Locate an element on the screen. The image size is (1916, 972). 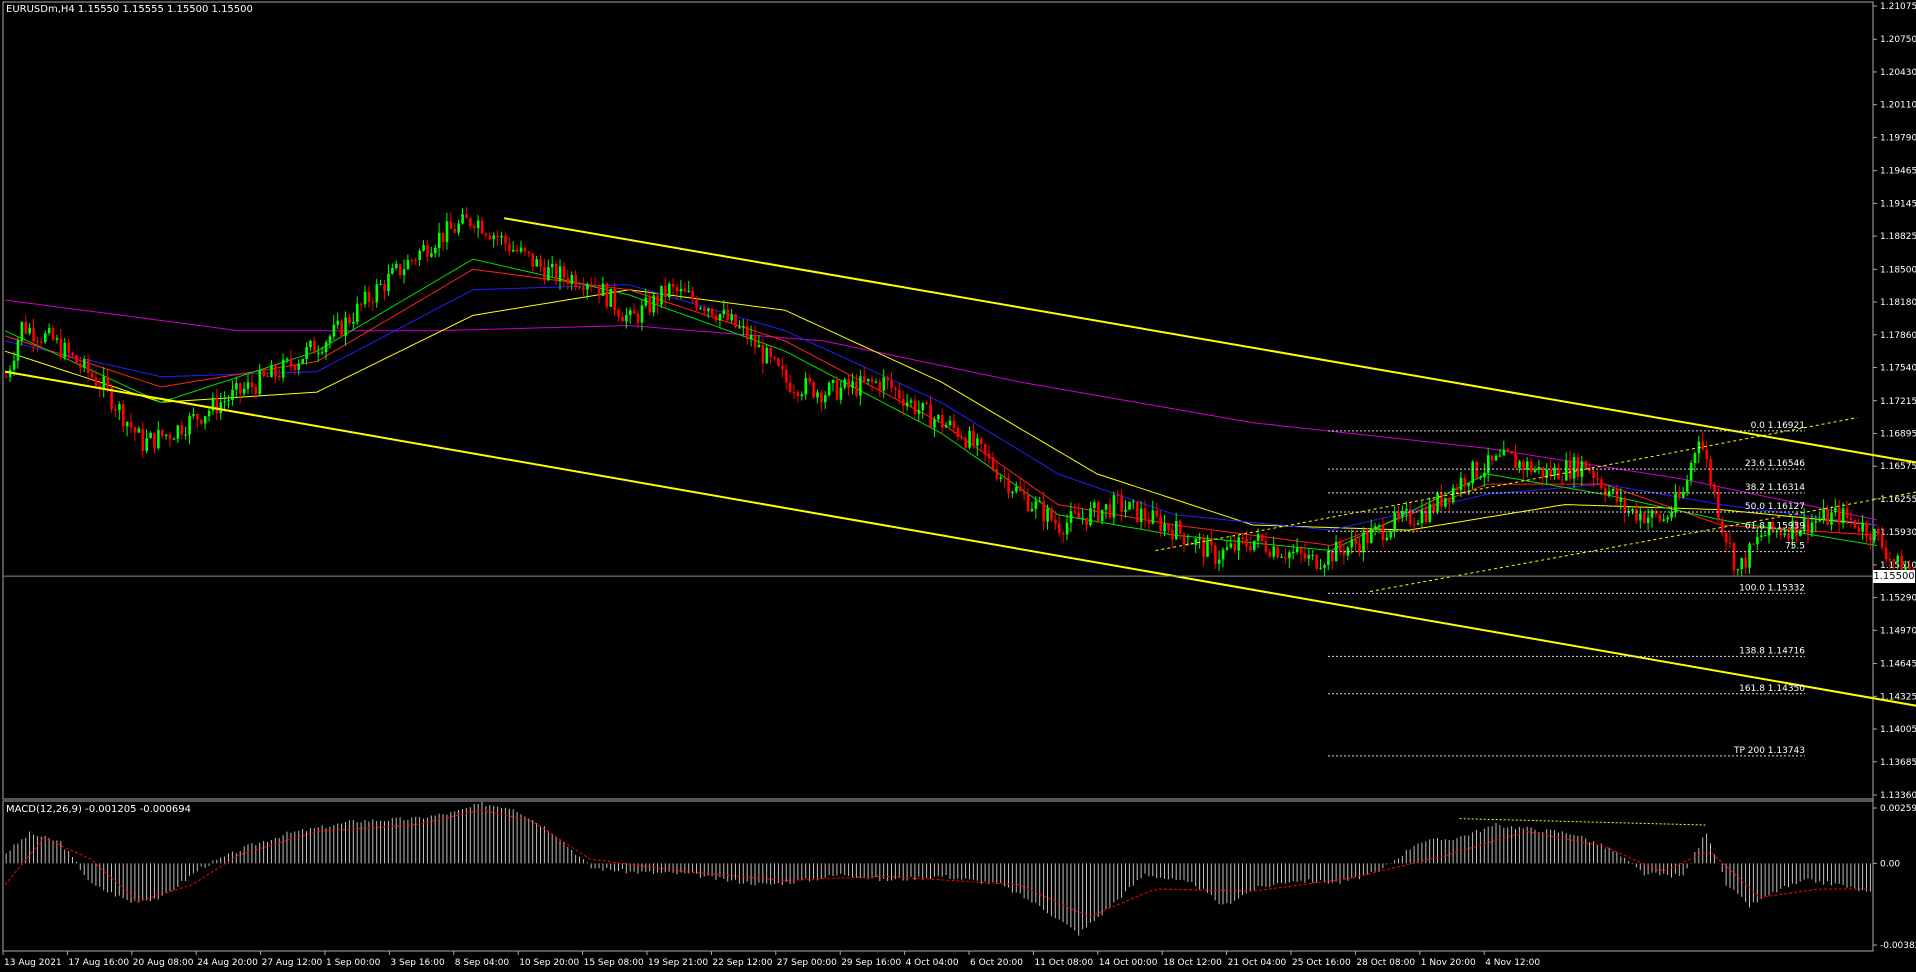
price-tick-label: 1.17215 is located at coordinates (1898, 402).